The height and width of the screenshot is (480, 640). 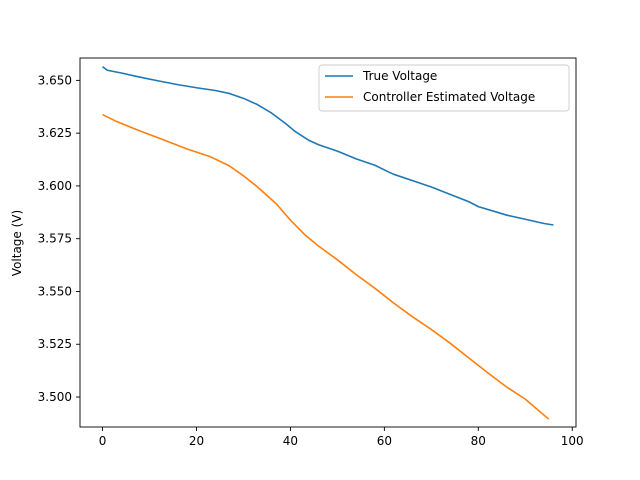 What do you see at coordinates (399, 76) in the screenshot?
I see `legend-label-0: True Voltage` at bounding box center [399, 76].